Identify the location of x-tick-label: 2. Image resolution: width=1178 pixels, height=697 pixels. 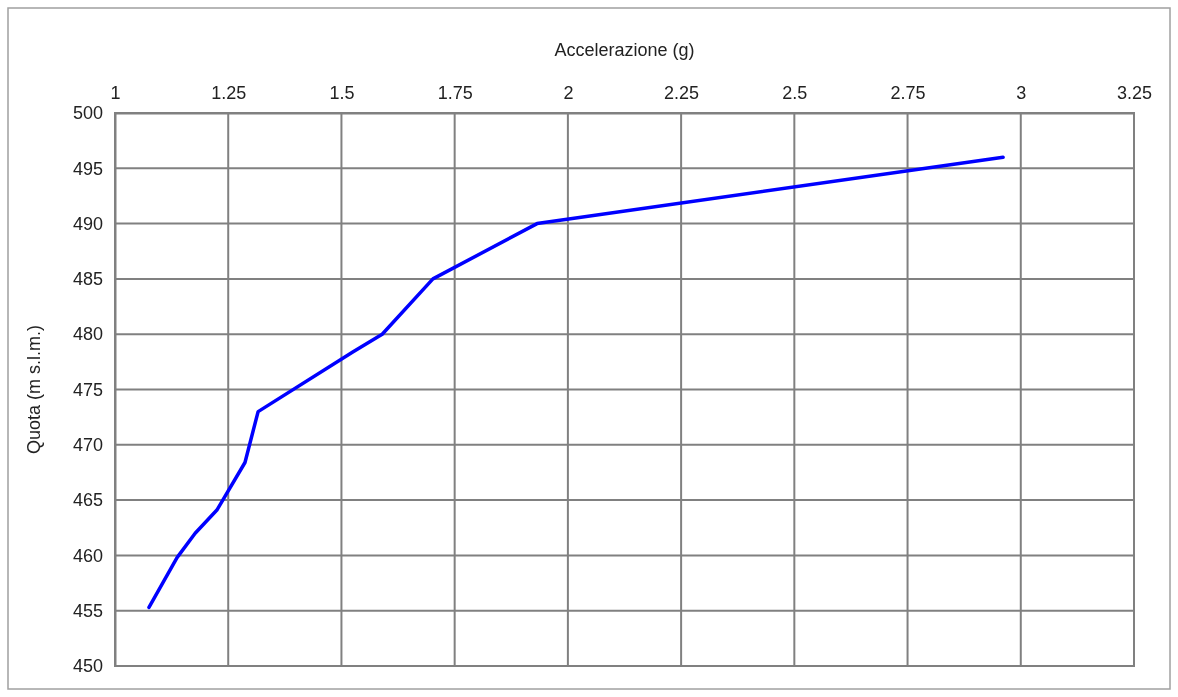
(568, 93).